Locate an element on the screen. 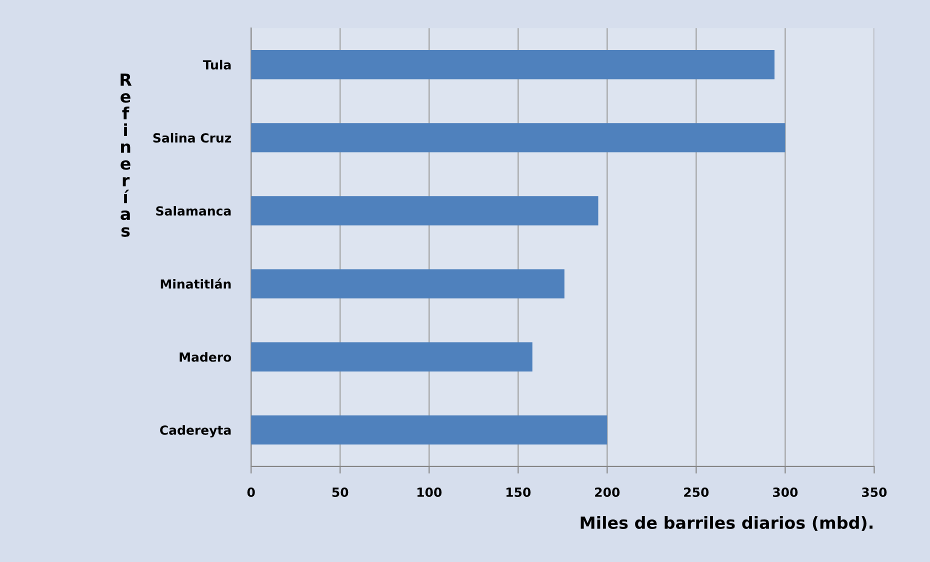 The width and height of the screenshot is (930, 562). x-tick-label: 50 is located at coordinates (340, 492).